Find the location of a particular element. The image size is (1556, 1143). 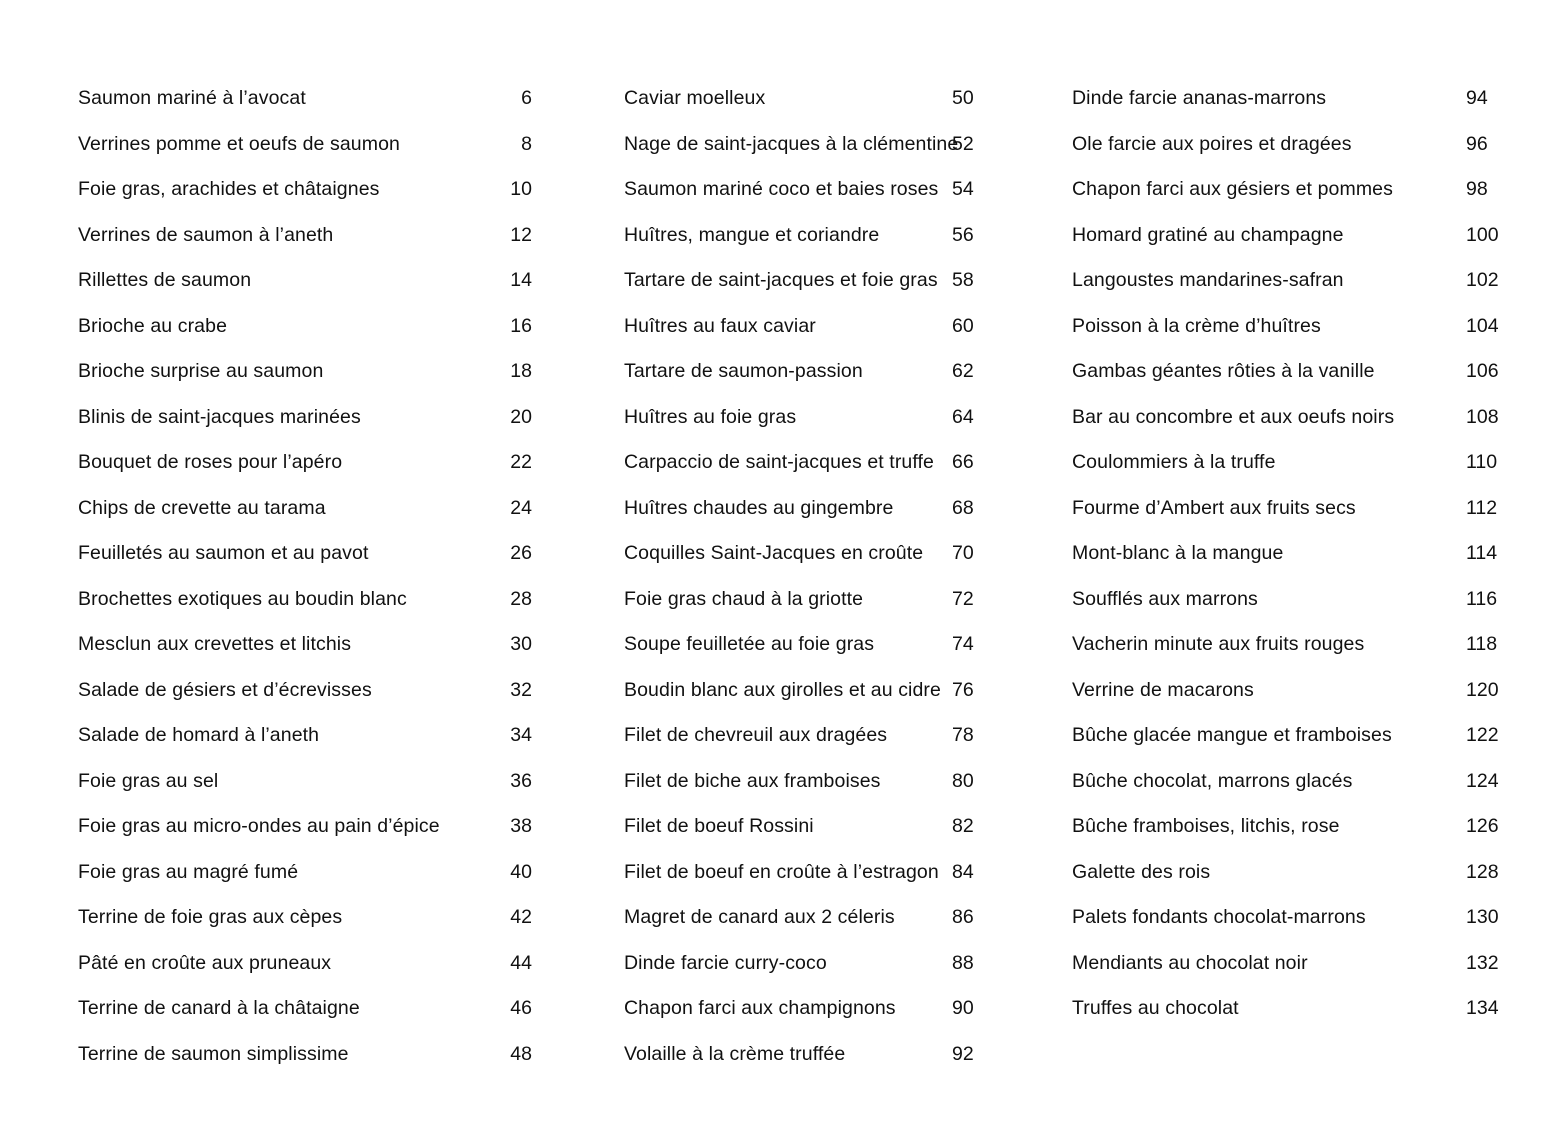

toc-entry: Pâté en croûte aux pruneaux 44 is located at coordinates (305, 964).